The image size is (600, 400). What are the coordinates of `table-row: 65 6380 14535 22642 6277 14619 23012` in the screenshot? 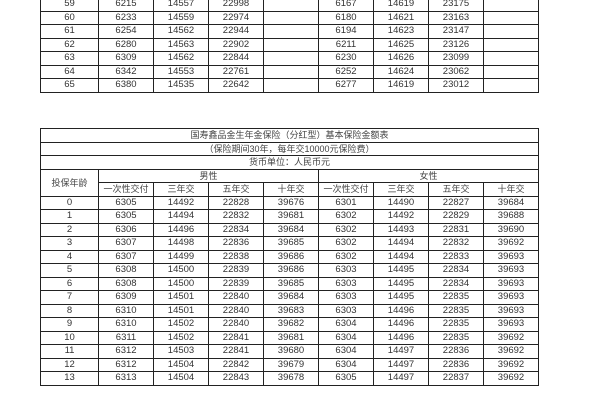 It's located at (289, 85).